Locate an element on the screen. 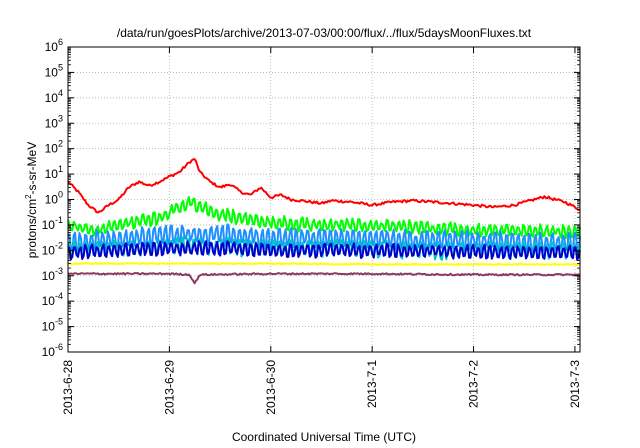  y-tick-label: 10⁻³ is located at coordinates (52, 274).